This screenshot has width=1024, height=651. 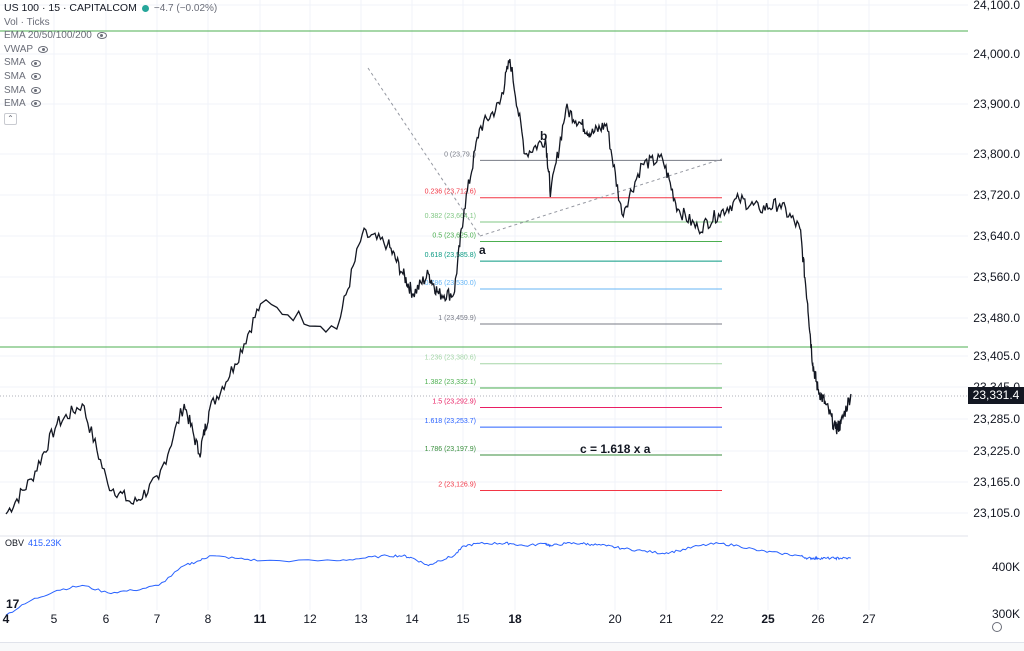 What do you see at coordinates (996, 513) in the screenshot?
I see `price-tick: 23,105.0` at bounding box center [996, 513].